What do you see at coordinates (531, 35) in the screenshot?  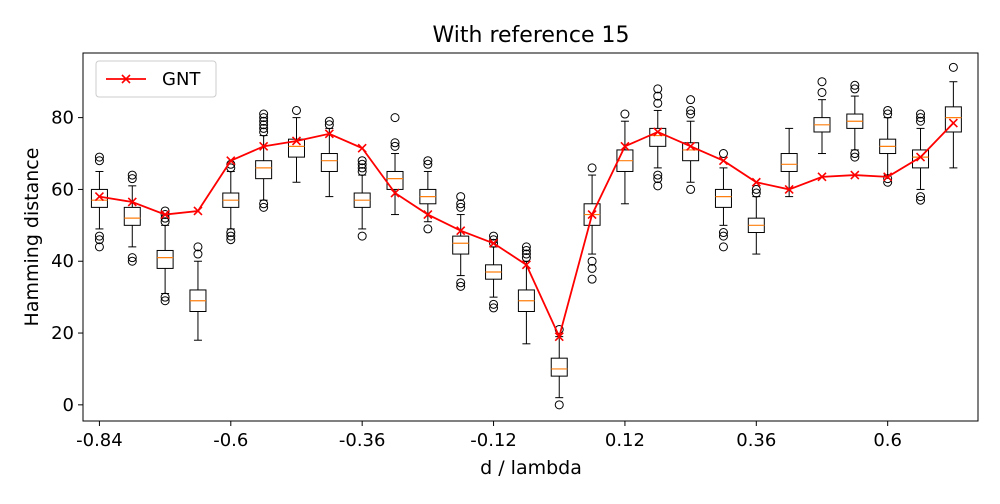 I see `chart-title: With reference 15` at bounding box center [531, 35].